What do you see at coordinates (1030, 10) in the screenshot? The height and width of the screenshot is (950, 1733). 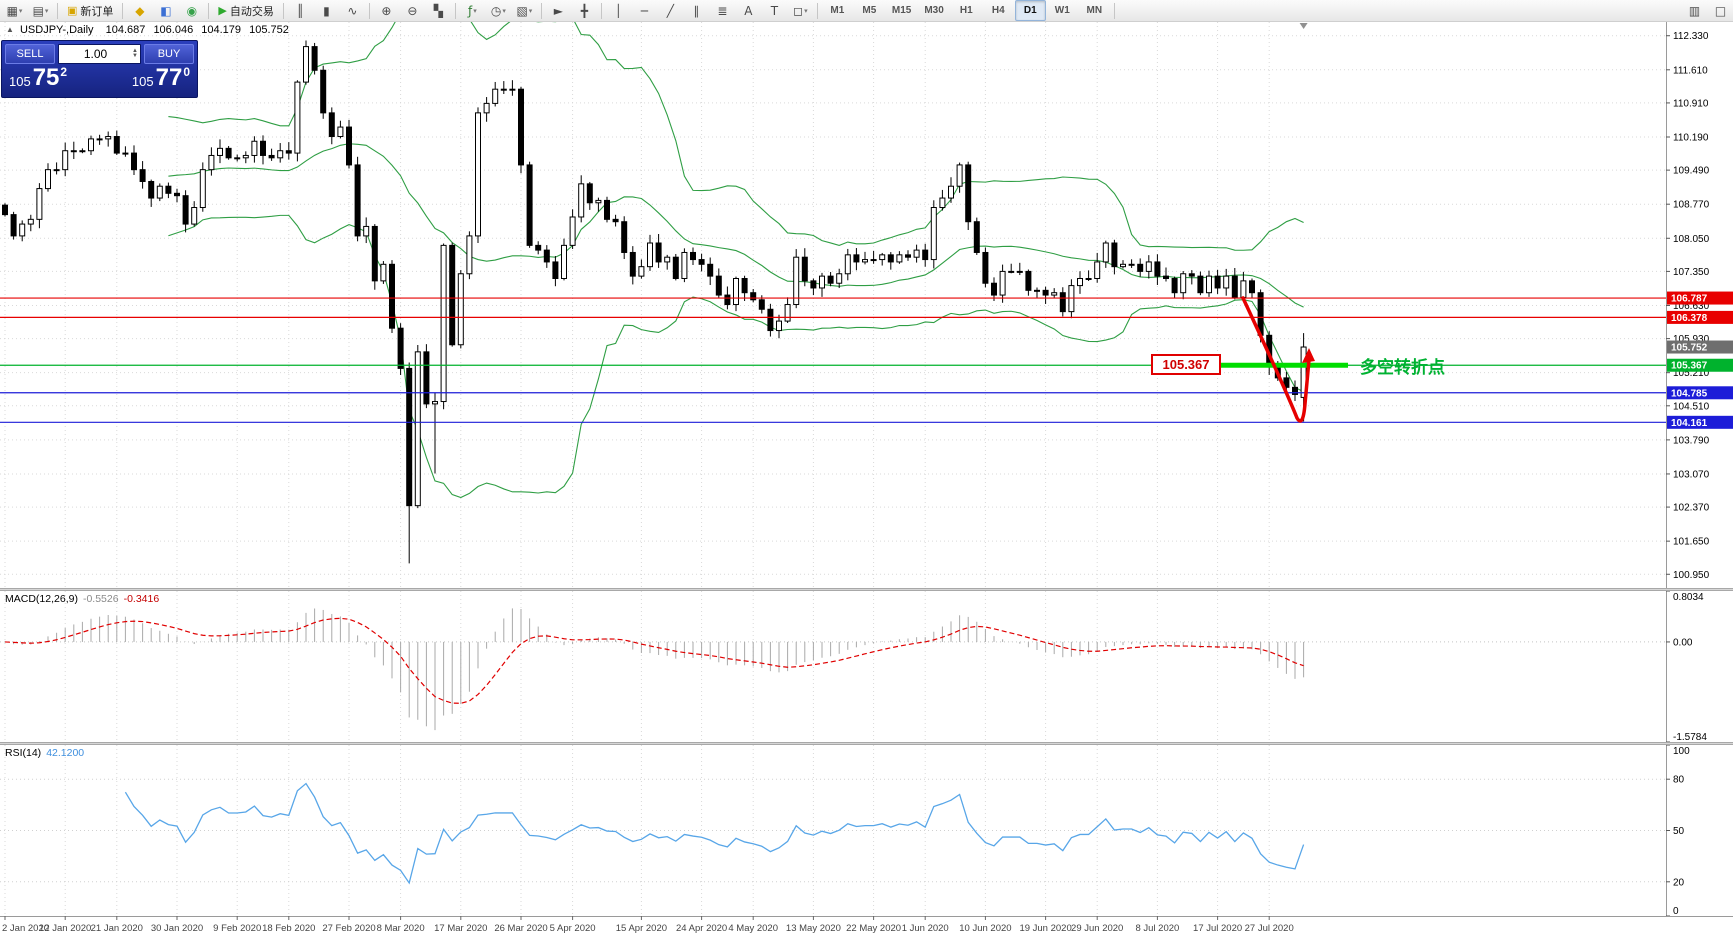 I see `tf-d1-button: D1` at bounding box center [1030, 10].